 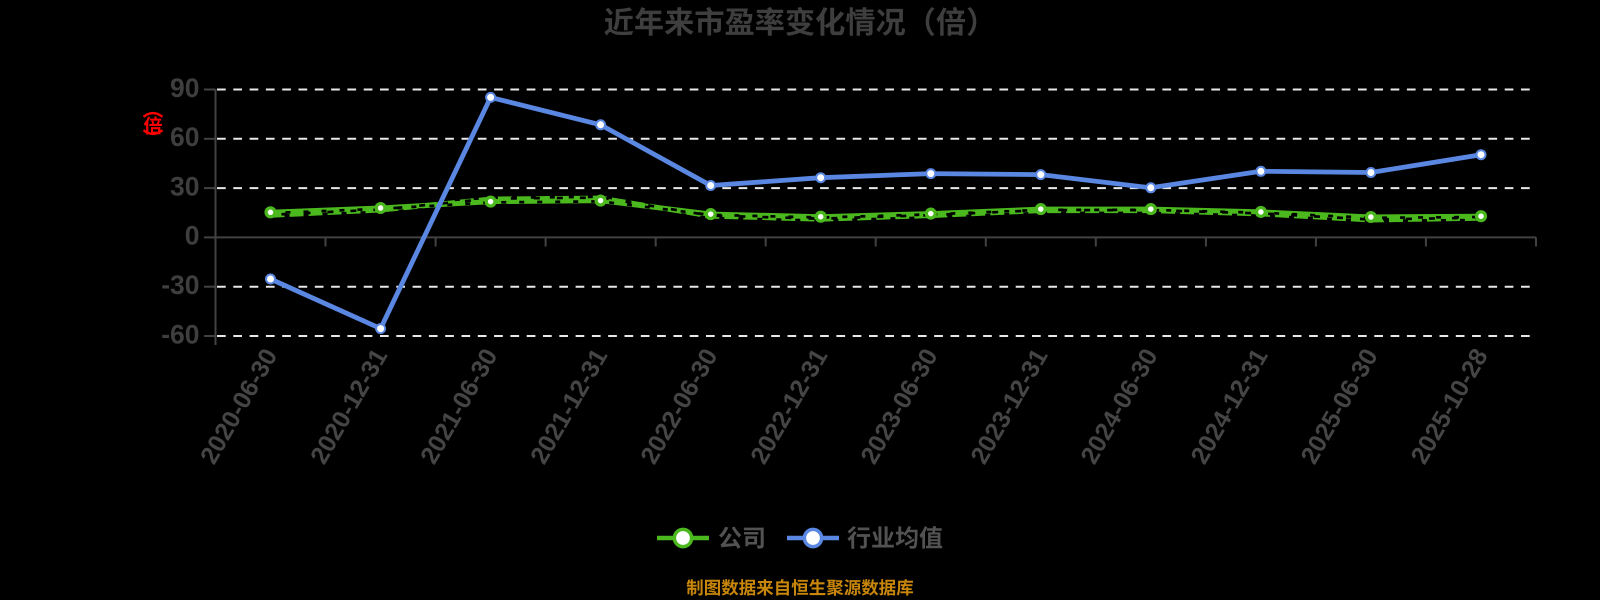 I want to click on svg-text: 0, so click(x=192, y=236).